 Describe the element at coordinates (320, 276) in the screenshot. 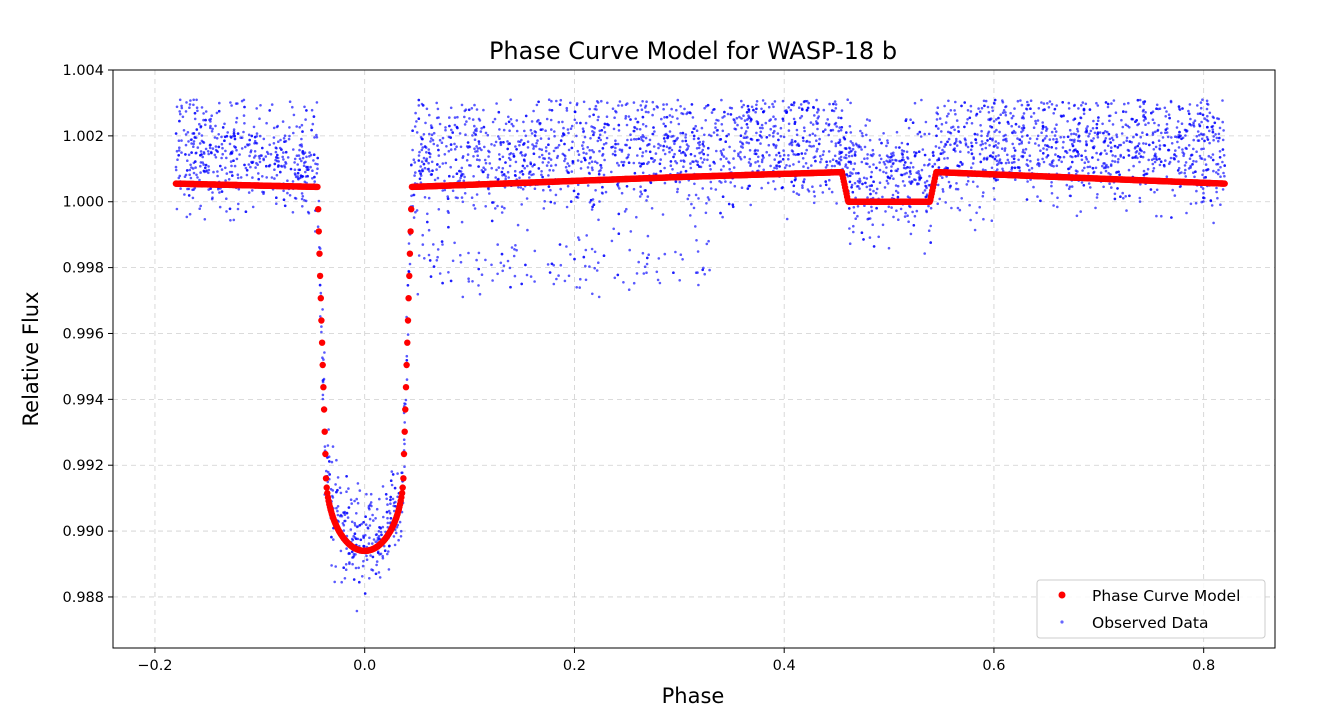

I see `model-point` at that location.